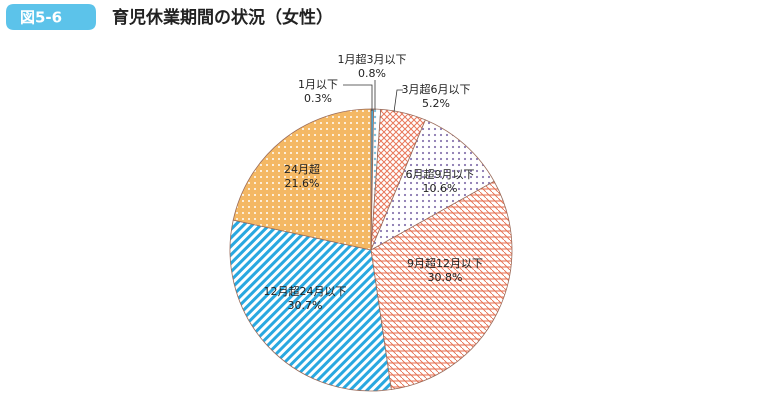 The height and width of the screenshot is (400, 760). What do you see at coordinates (372, 73) in the screenshot?
I see `value-label: 0.8%` at bounding box center [372, 73].